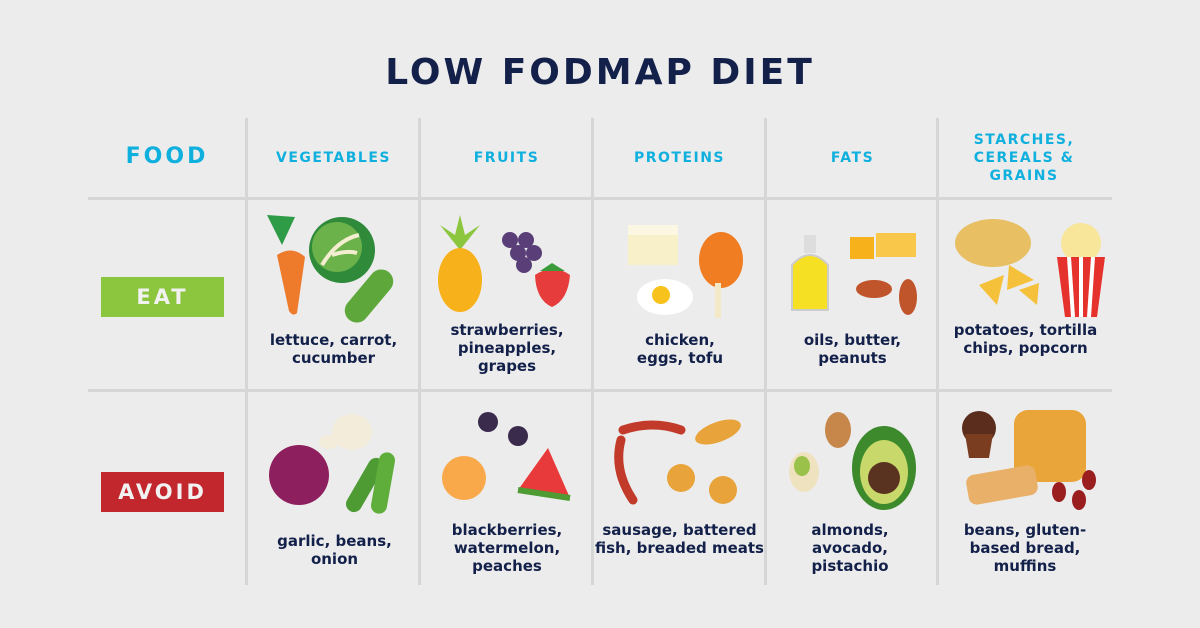  I want to click on oil-bottle-icon, so click(810, 273).